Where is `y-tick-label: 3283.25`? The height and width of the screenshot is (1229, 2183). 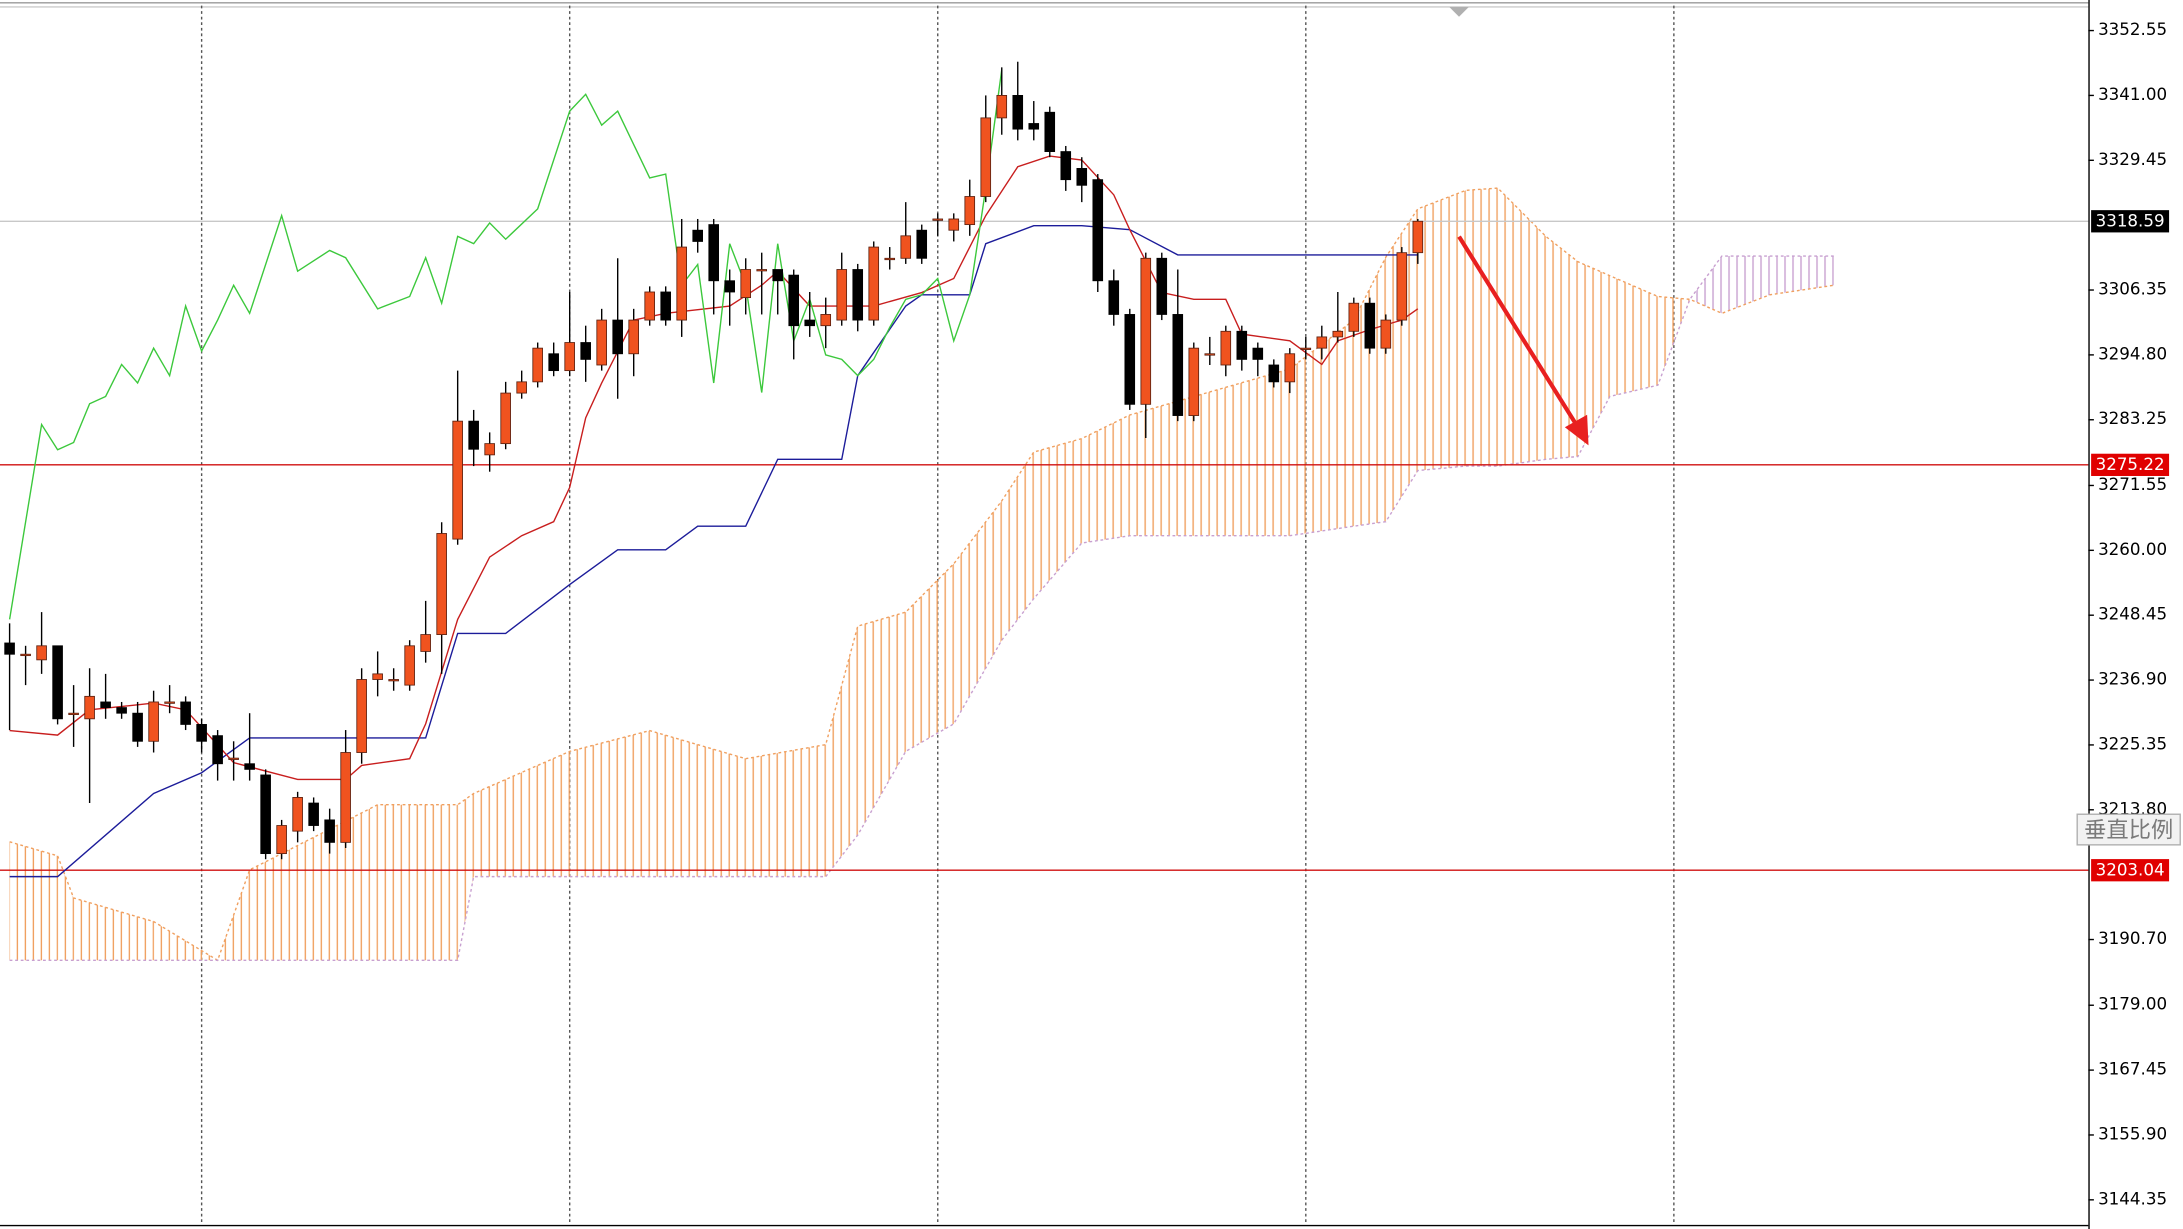 y-tick-label: 3283.25 is located at coordinates (2132, 418).